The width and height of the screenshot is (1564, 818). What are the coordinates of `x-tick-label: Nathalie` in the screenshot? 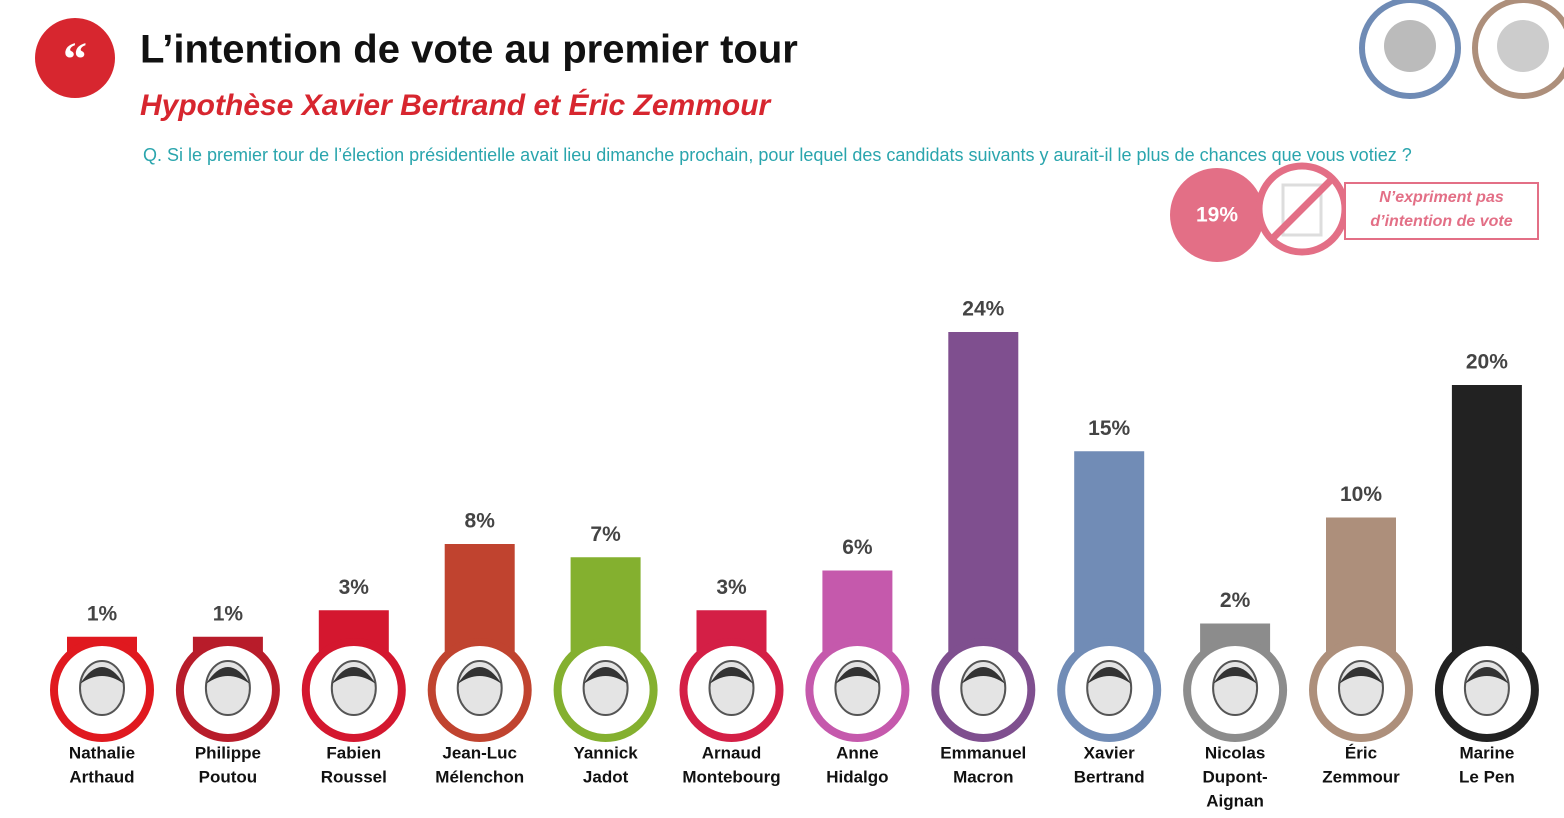 It's located at (102, 752).